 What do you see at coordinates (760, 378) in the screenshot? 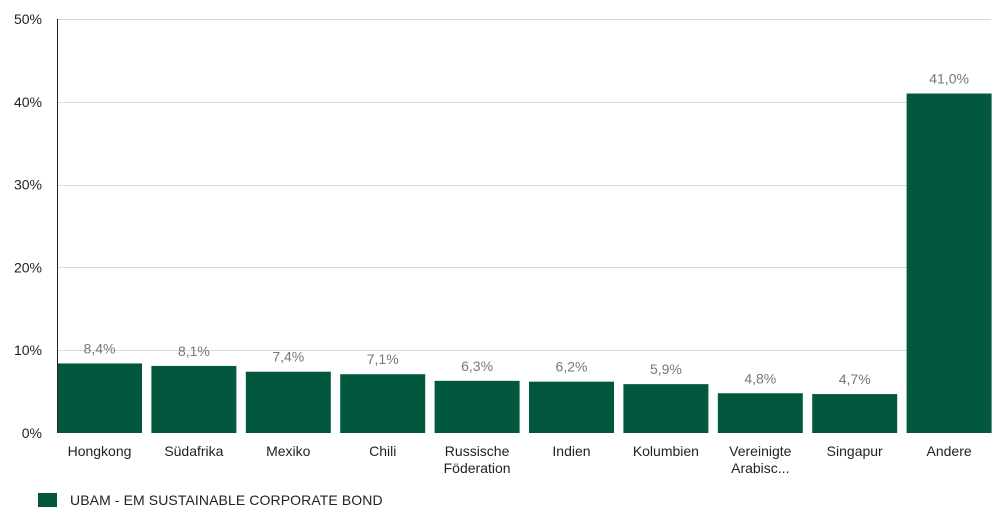
I see `data-label: 4,8%` at bounding box center [760, 378].